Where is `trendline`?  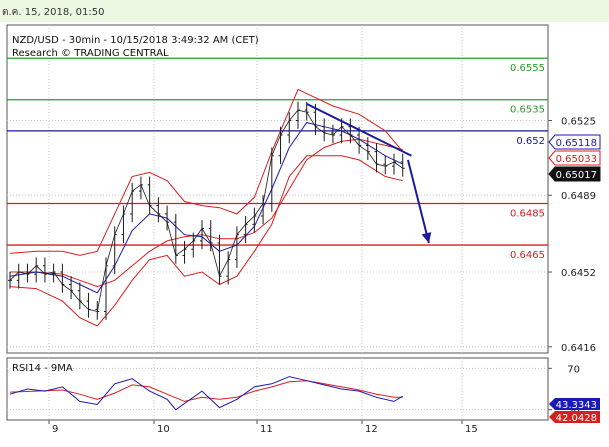 trendline is located at coordinates (359, 129).